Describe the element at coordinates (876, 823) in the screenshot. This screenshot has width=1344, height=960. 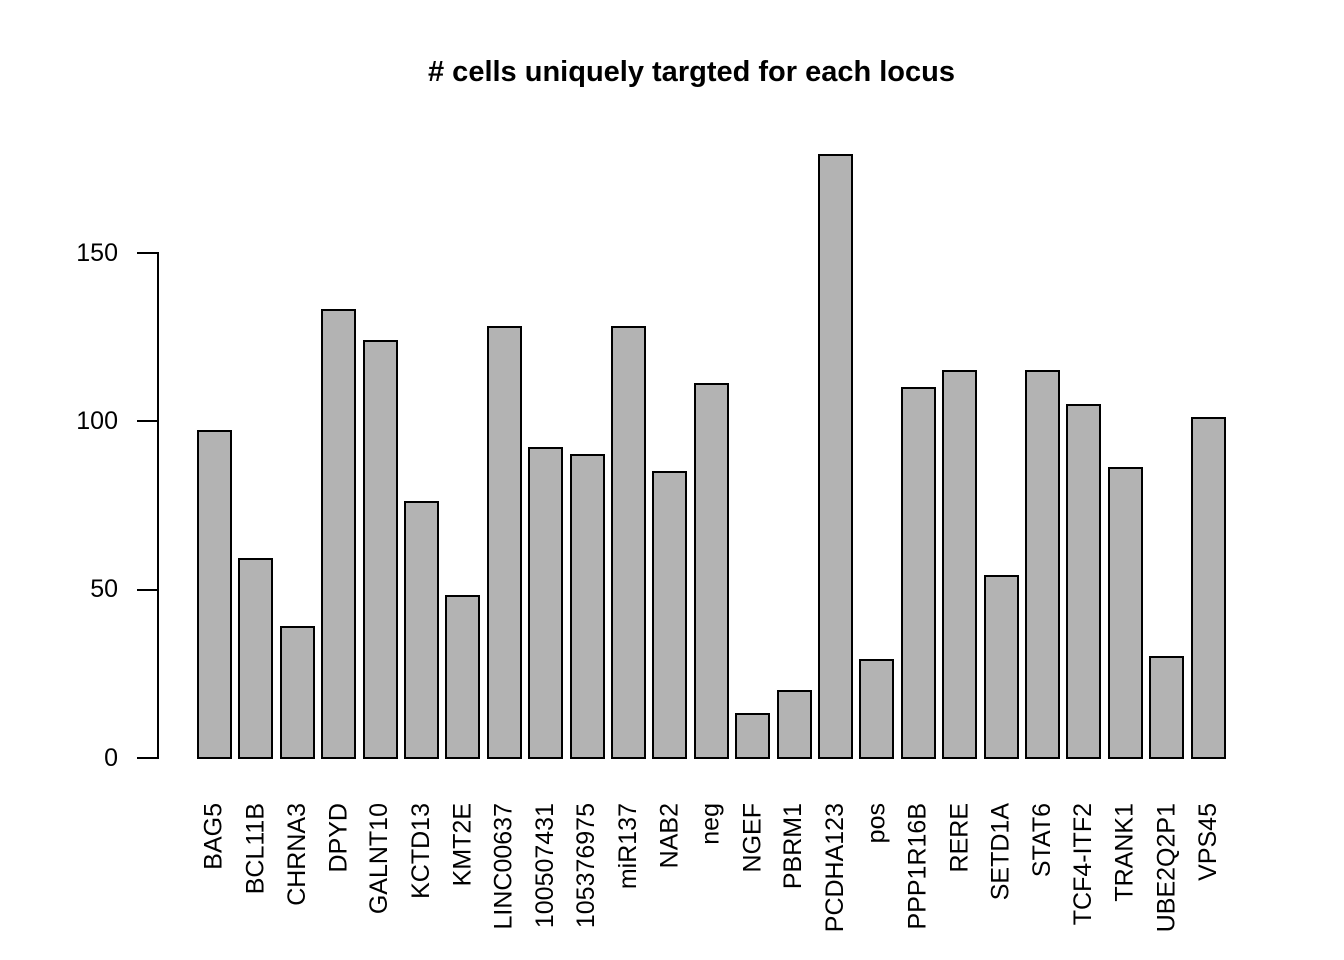
I see `x-tick-label-pos: pos` at that location.